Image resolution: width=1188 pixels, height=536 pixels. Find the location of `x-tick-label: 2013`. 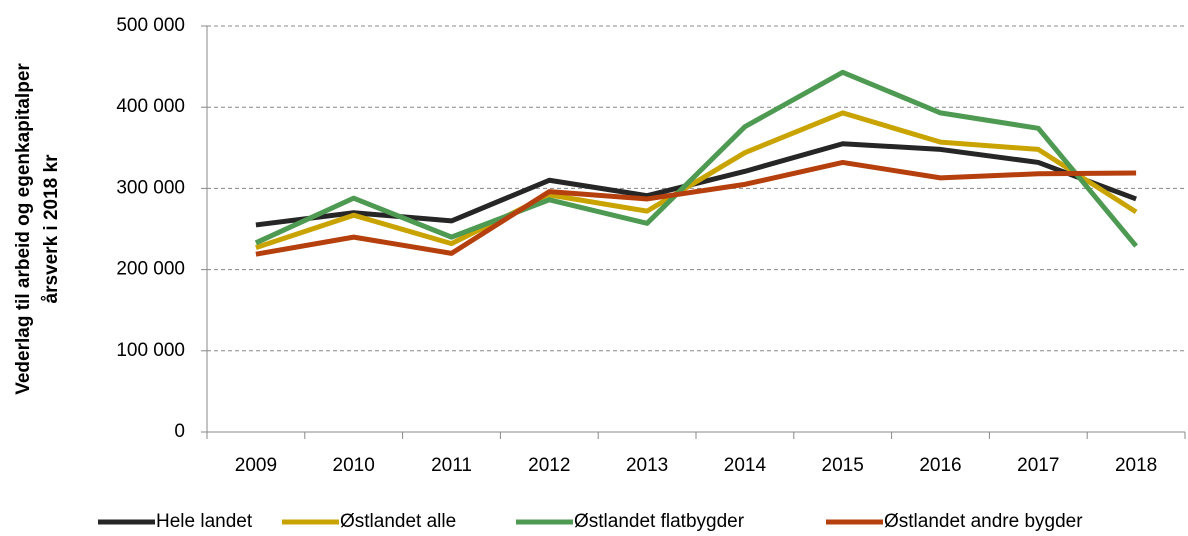

x-tick-label: 2013 is located at coordinates (647, 465).